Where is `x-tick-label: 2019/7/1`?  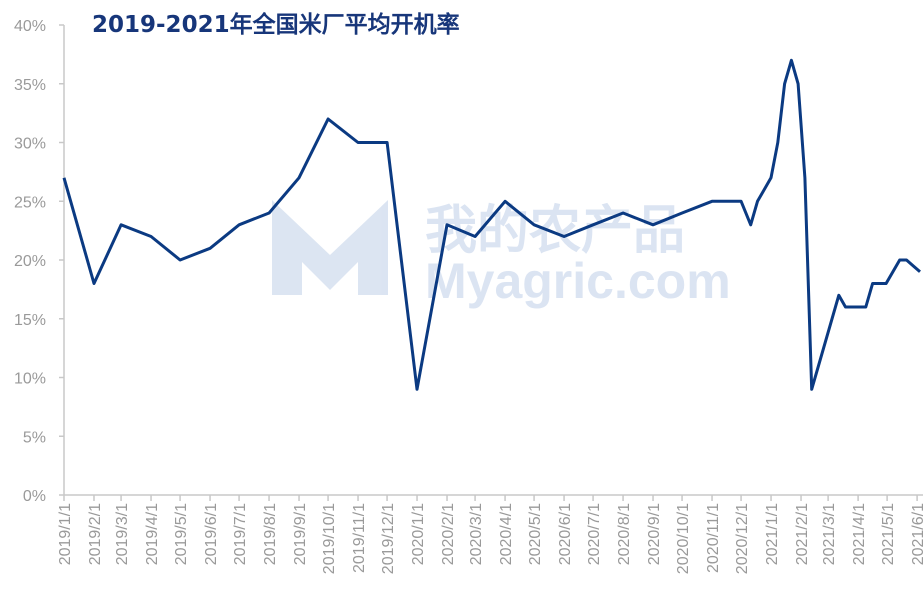 x-tick-label: 2019/7/1 is located at coordinates (240, 534).